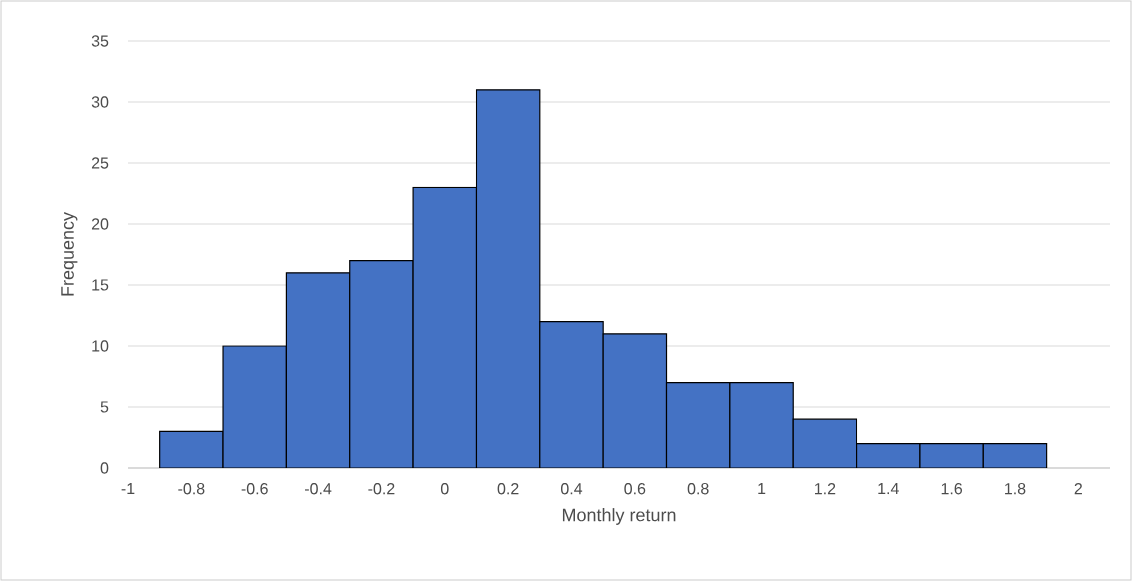 Image resolution: width=1132 pixels, height=581 pixels. Describe the element at coordinates (444, 489) in the screenshot. I see `x-tick-label: 0` at that location.